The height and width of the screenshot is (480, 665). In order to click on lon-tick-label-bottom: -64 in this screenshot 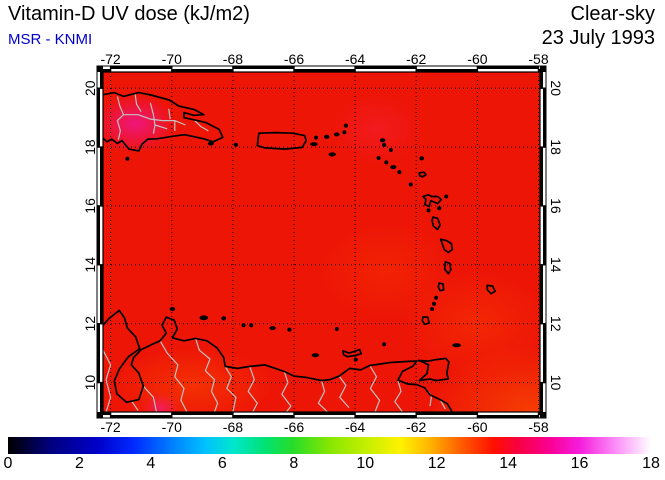, I will do `click(355, 427)`.